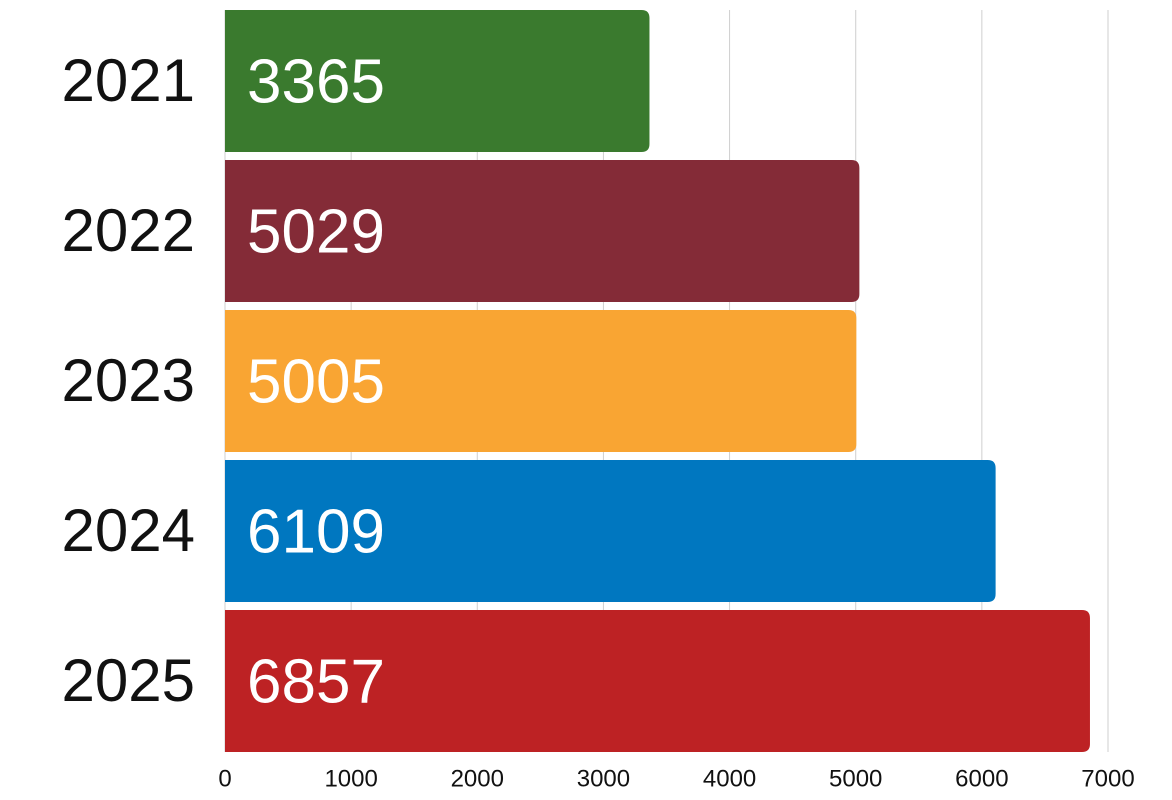 Image resolution: width=1172 pixels, height=800 pixels. I want to click on data-label: 5005, so click(316, 381).